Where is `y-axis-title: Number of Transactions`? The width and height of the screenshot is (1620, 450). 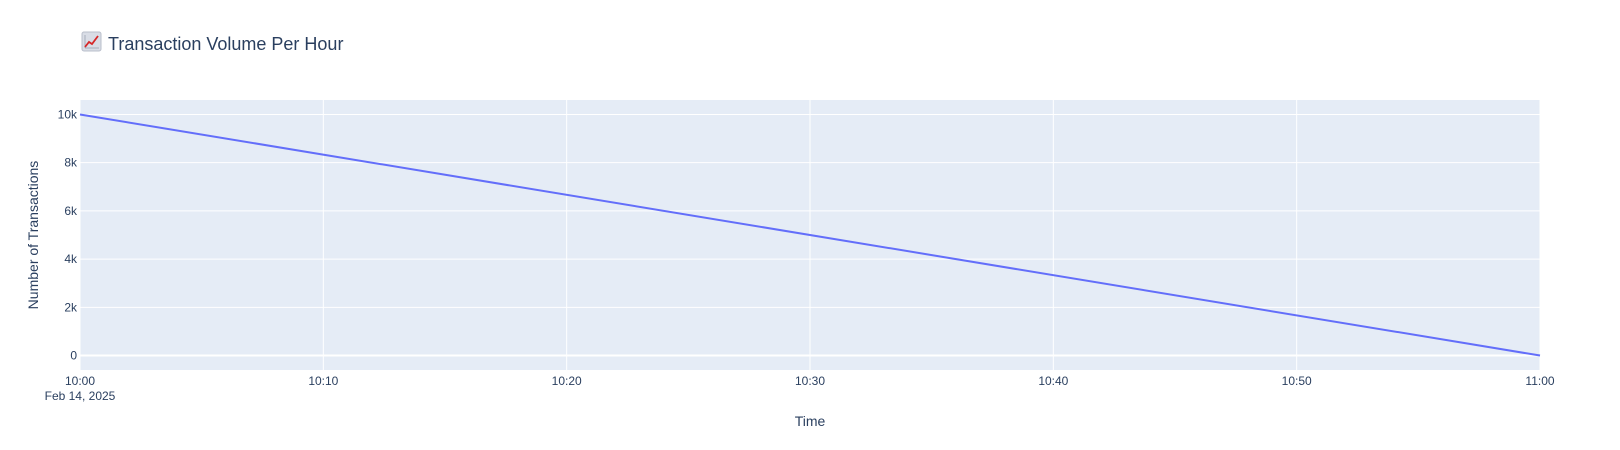 y-axis-title: Number of Transactions is located at coordinates (33, 235).